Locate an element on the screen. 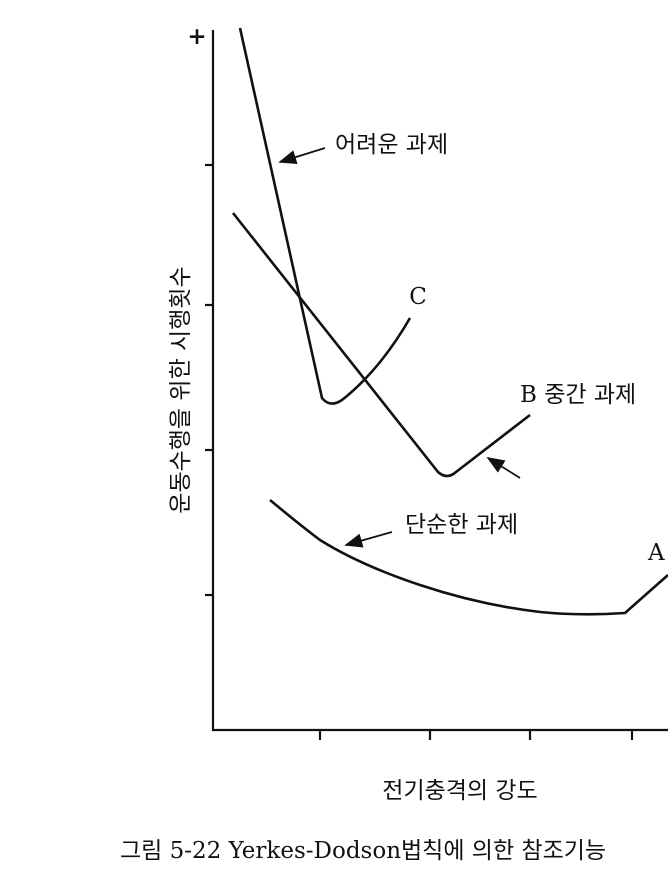  curve-label: 단순한 과제 is located at coordinates (461, 525).